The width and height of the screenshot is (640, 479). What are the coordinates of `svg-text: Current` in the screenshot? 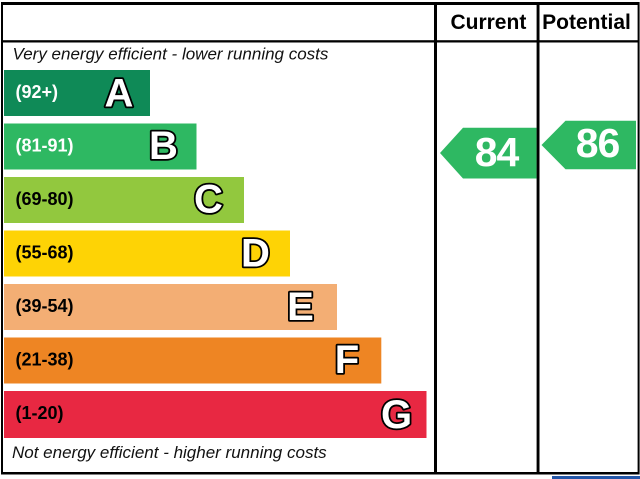 It's located at (488, 22).